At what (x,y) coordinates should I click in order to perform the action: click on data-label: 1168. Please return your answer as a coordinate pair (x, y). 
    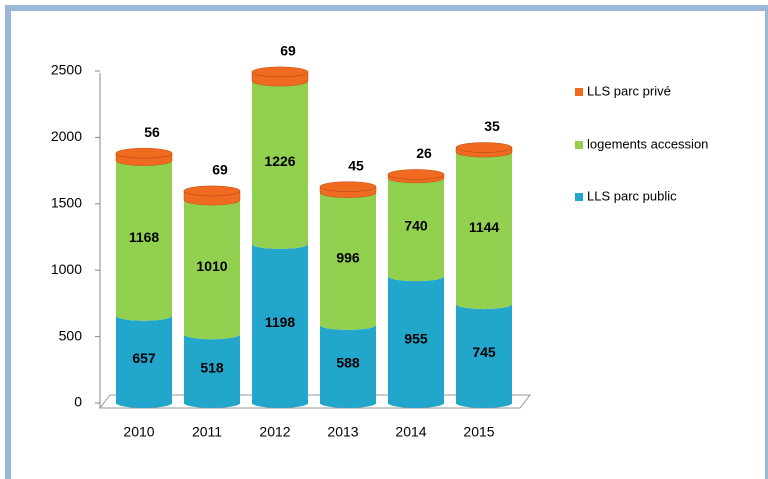
    Looking at the image, I should click on (144, 237).